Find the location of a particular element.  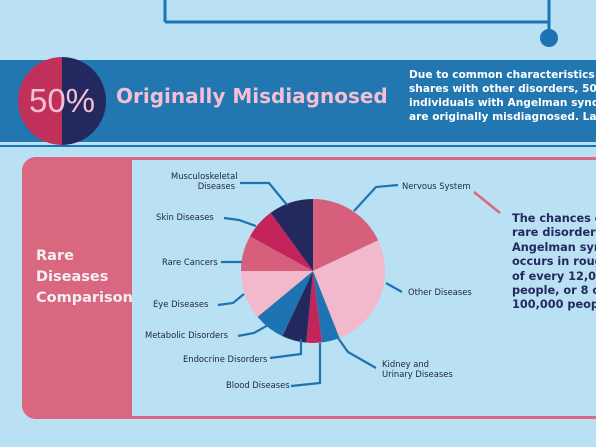

badge-right-half is located at coordinates (84, 101).